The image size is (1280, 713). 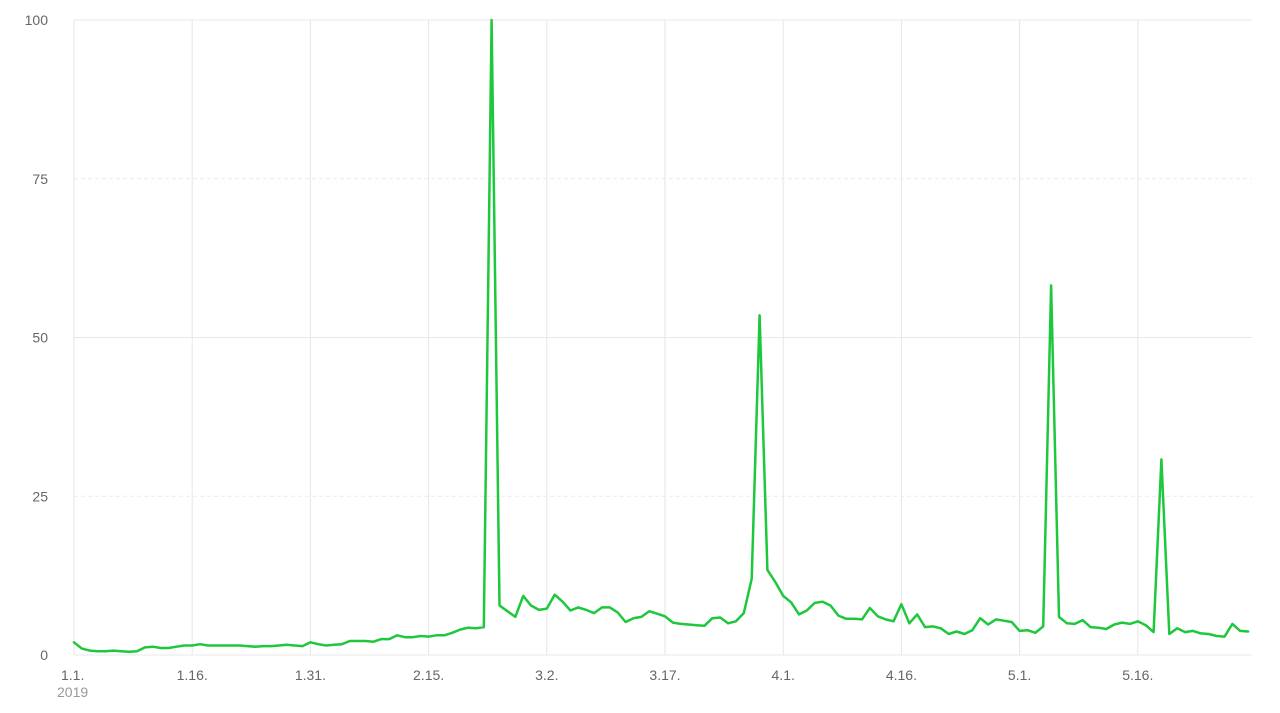 I want to click on y-tick-label: 25, so click(x=40, y=496).